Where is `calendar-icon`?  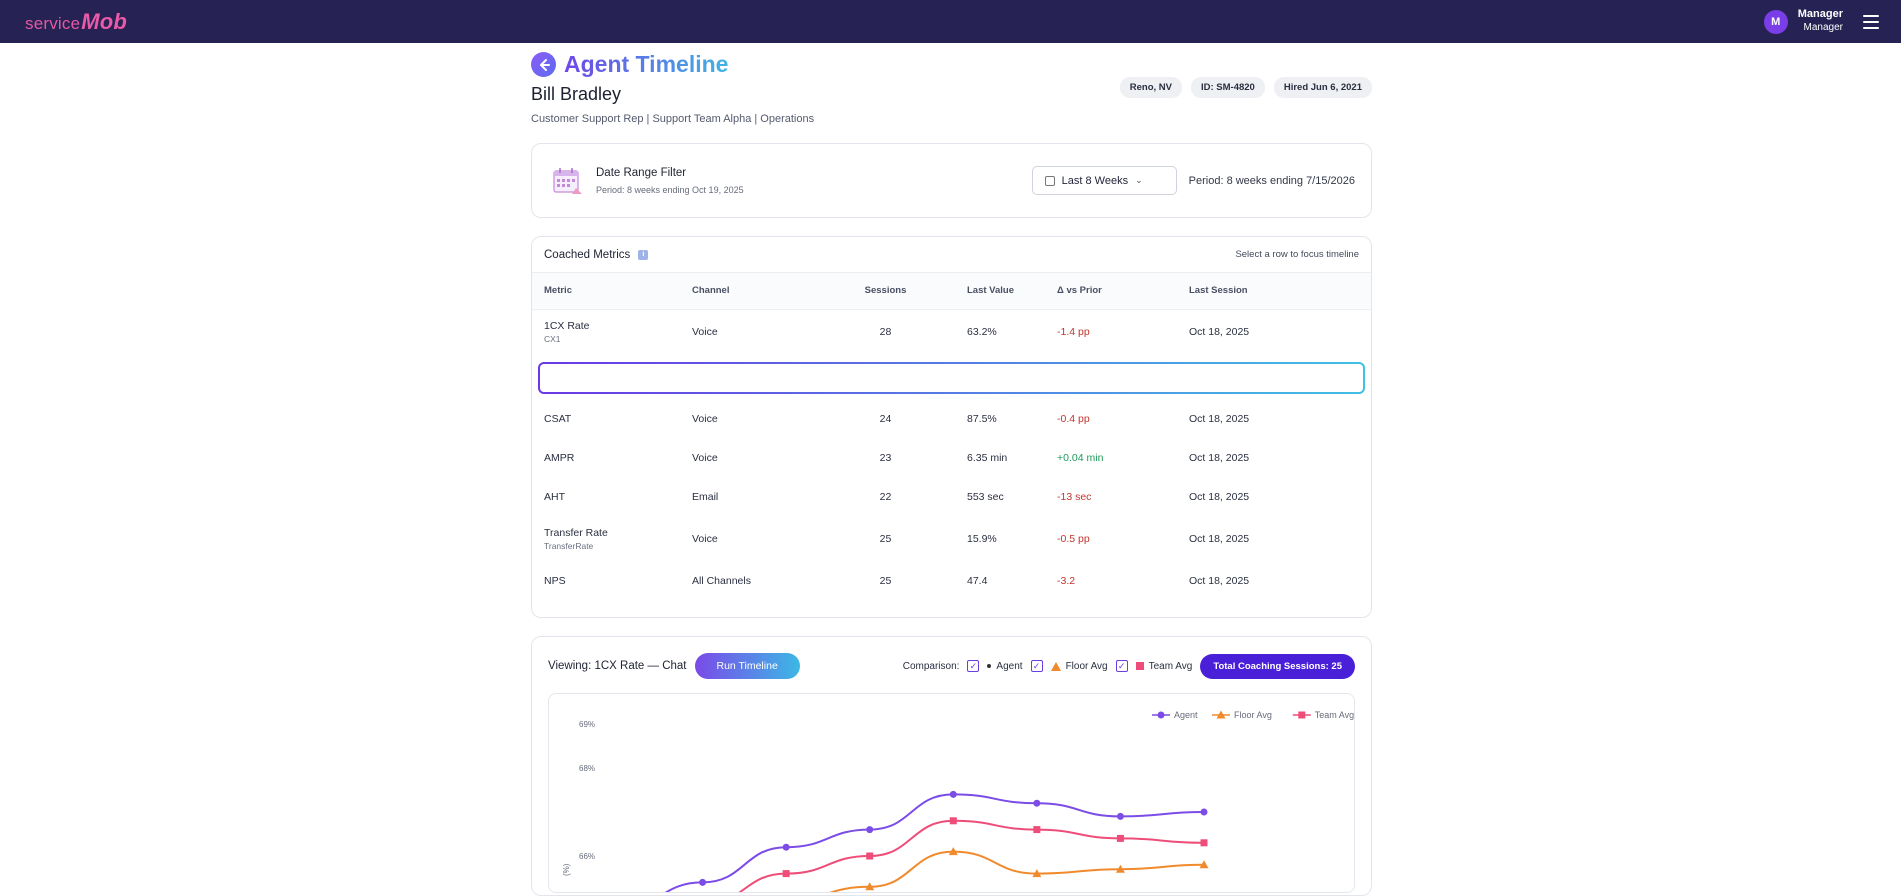 calendar-icon is located at coordinates (567, 180).